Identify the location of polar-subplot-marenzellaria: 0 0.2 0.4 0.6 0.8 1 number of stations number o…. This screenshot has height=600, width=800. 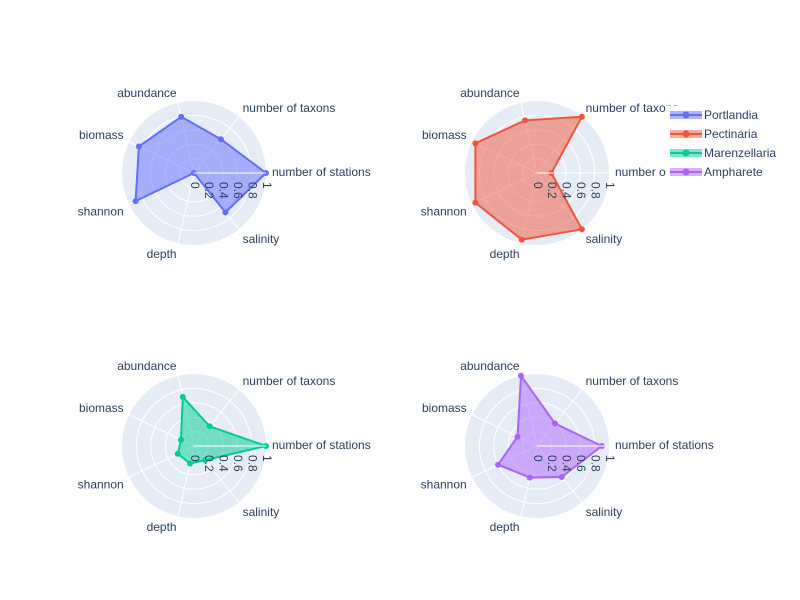
(224, 446).